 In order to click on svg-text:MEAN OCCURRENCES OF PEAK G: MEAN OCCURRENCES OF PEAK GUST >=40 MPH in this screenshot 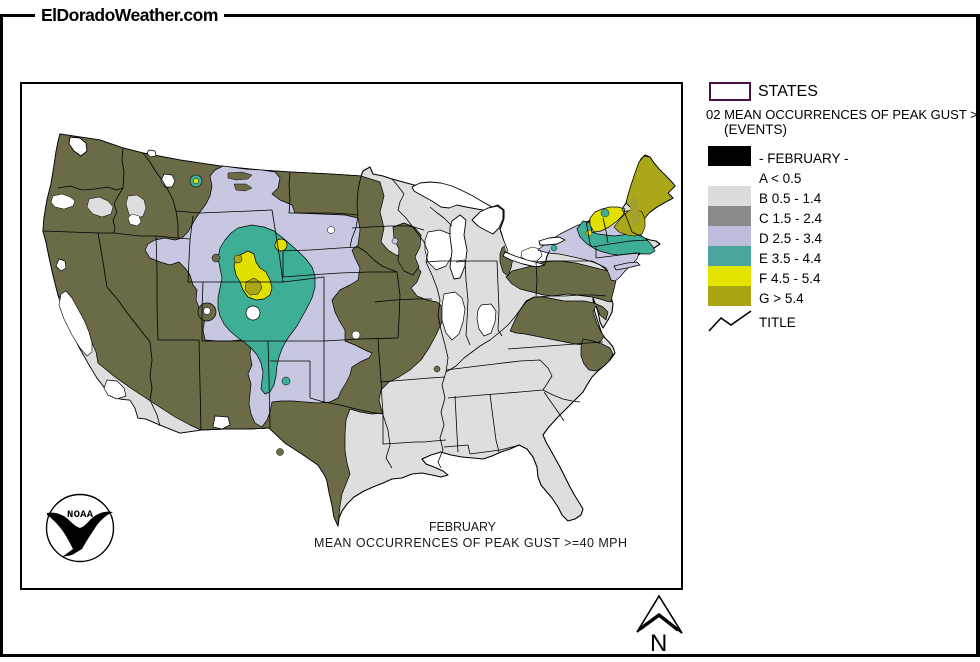, I will do `click(470, 543)`.